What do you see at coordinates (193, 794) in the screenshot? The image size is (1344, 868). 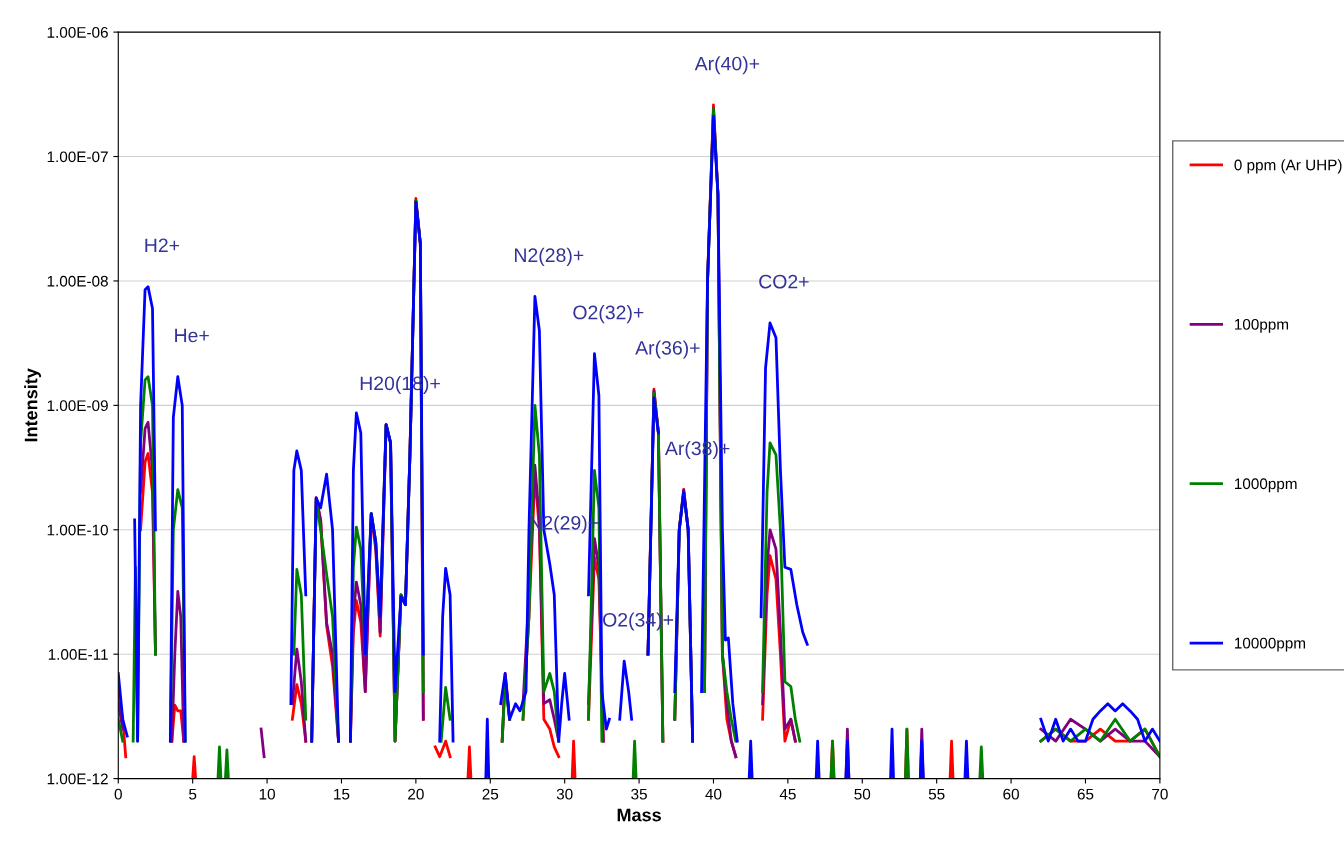 I see `x-tick-label: 5` at bounding box center [193, 794].